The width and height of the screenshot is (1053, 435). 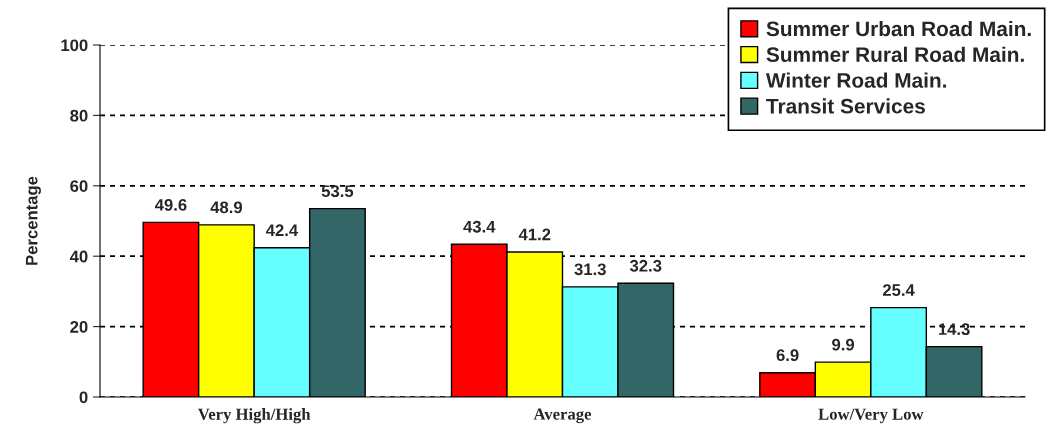 What do you see at coordinates (83, 397) in the screenshot?
I see `y-tick-label: 0` at bounding box center [83, 397].